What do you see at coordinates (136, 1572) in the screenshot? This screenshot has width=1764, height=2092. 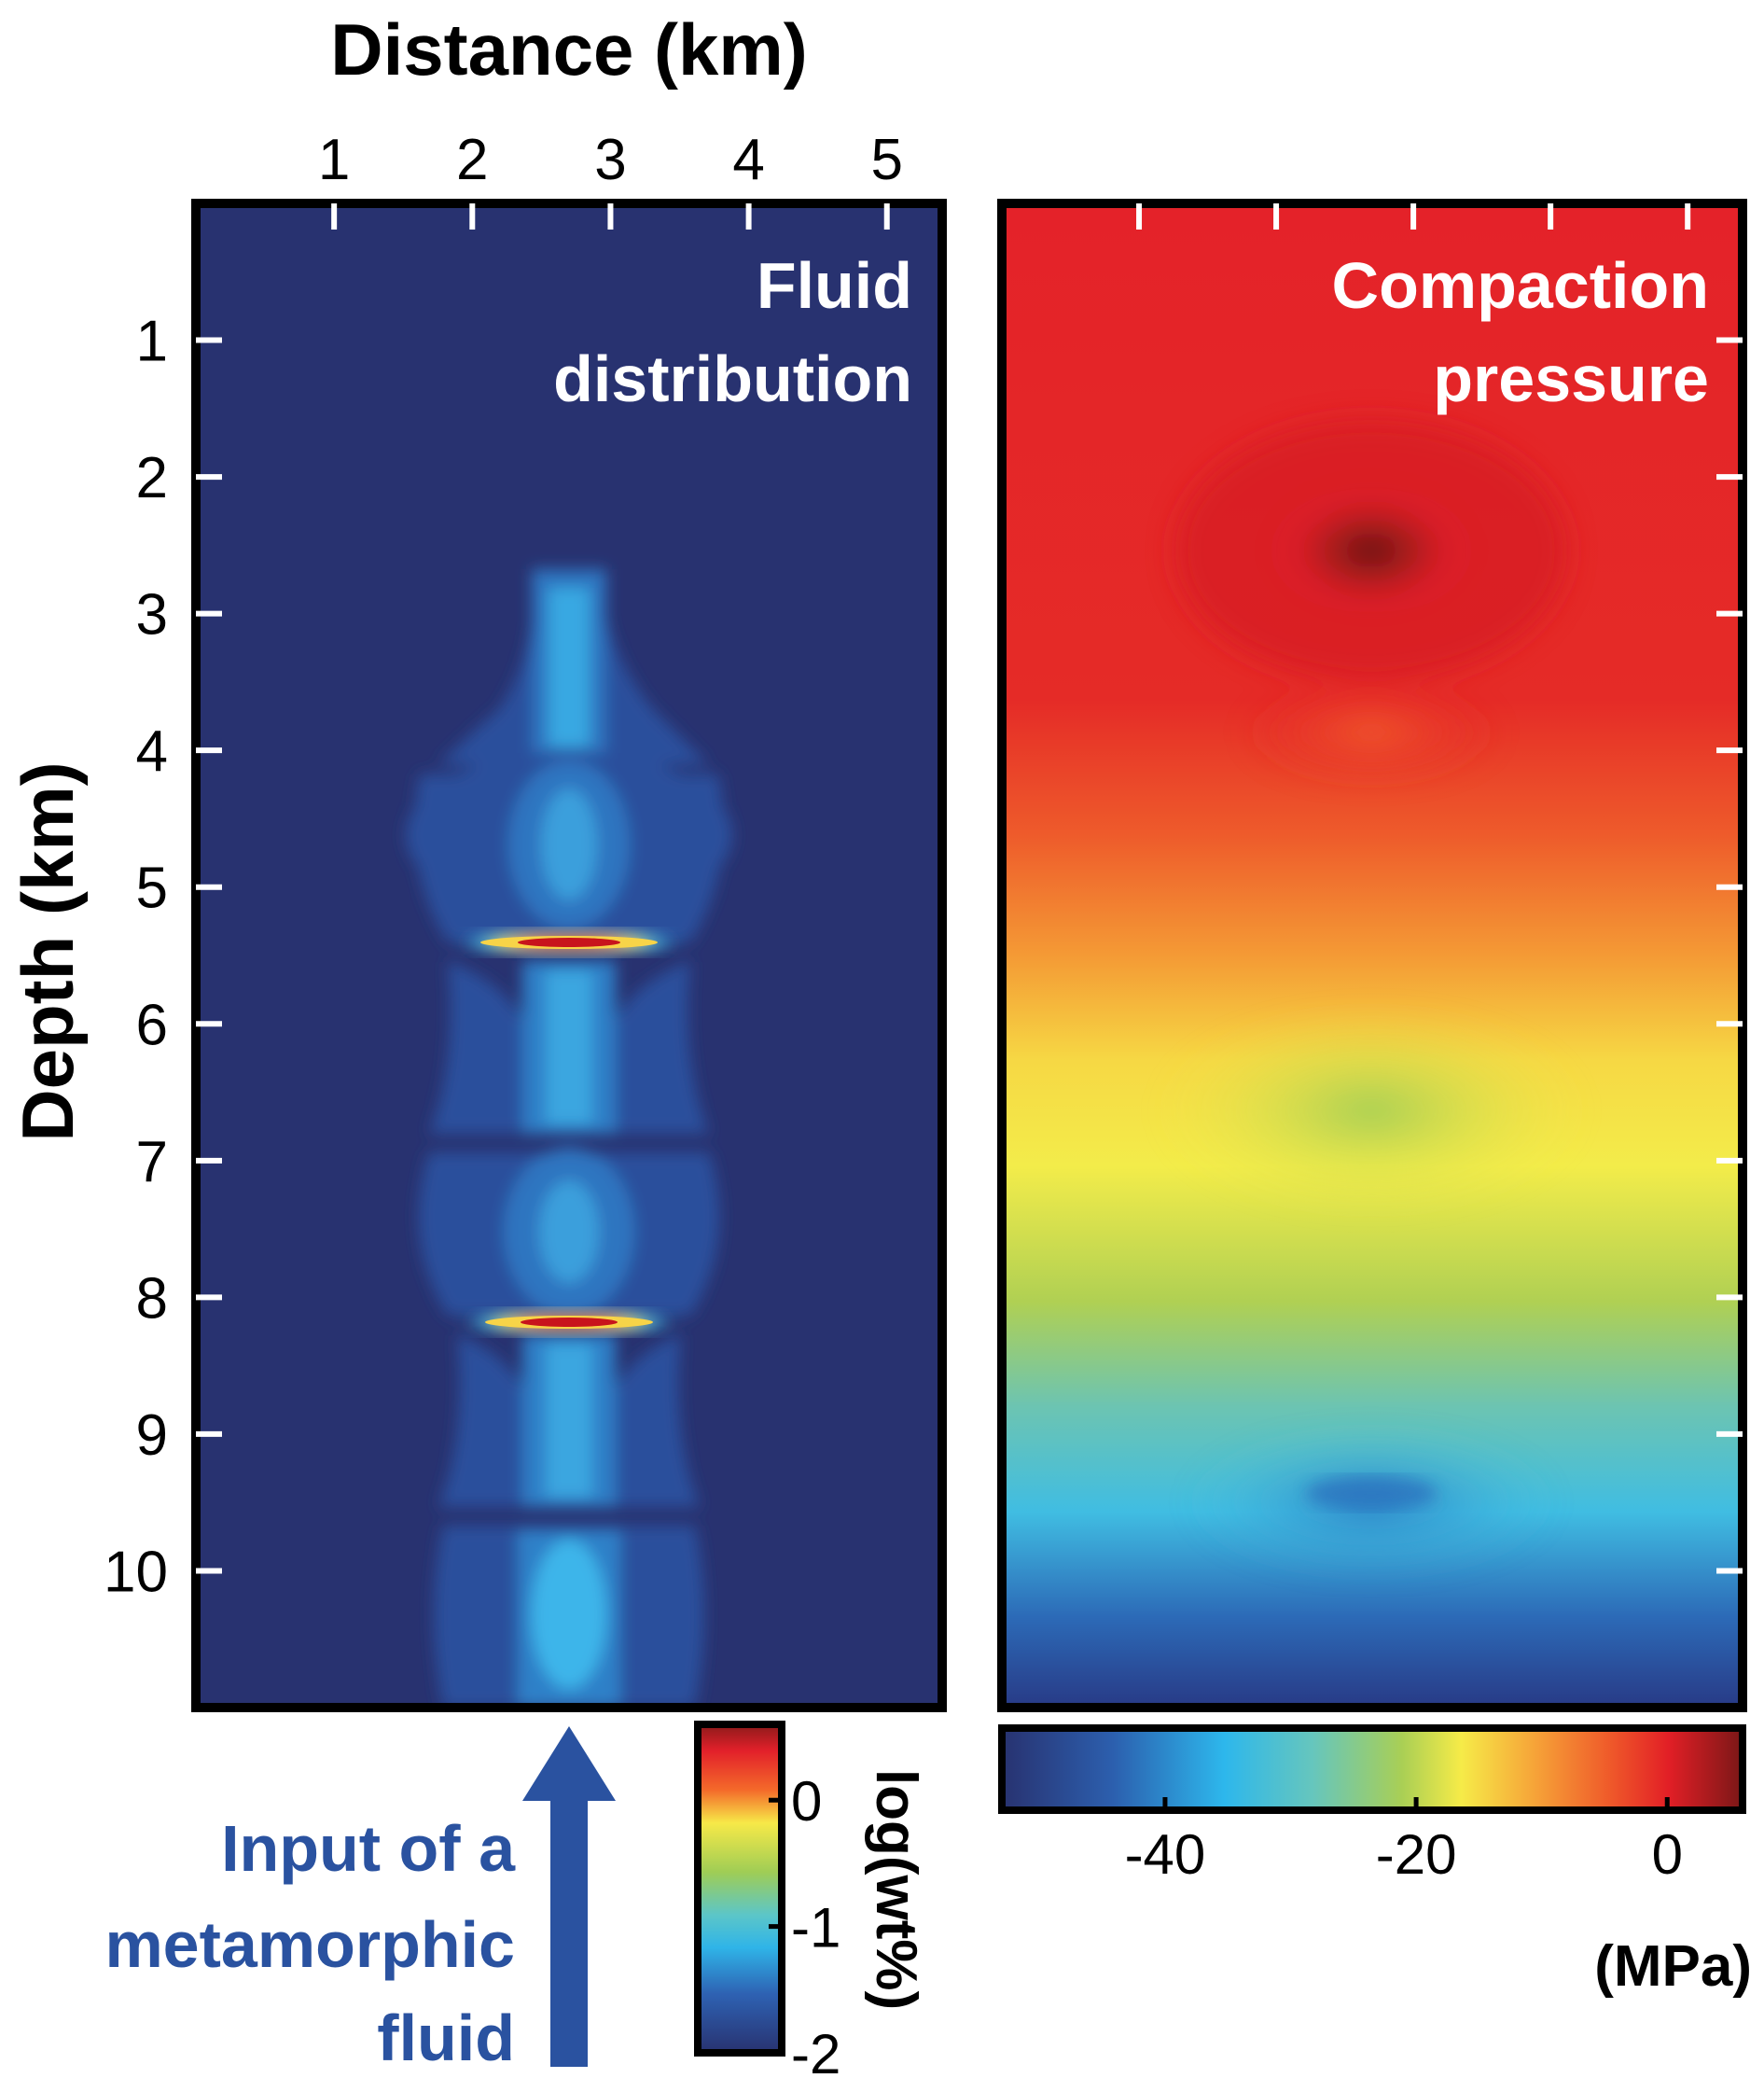 I see `y-tick-label: 10` at bounding box center [136, 1572].